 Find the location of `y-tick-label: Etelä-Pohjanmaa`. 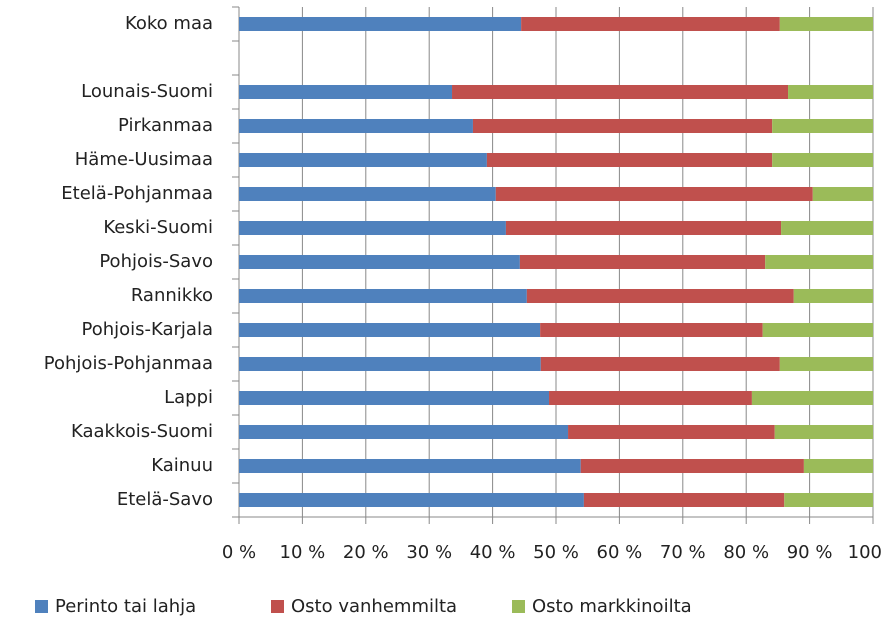

y-tick-label: Etelä-Pohjanmaa is located at coordinates (137, 193).